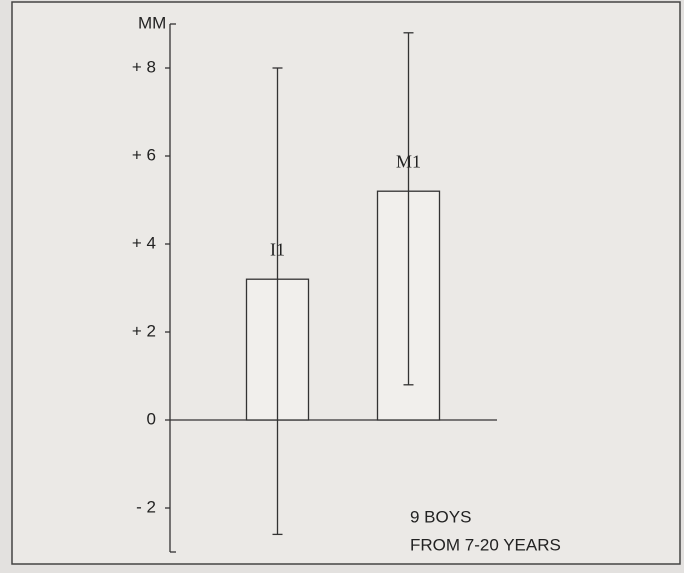 The width and height of the screenshot is (684, 573). Describe the element at coordinates (485, 544) in the screenshot. I see `annotation: FROM 7-20 YEARS` at that location.